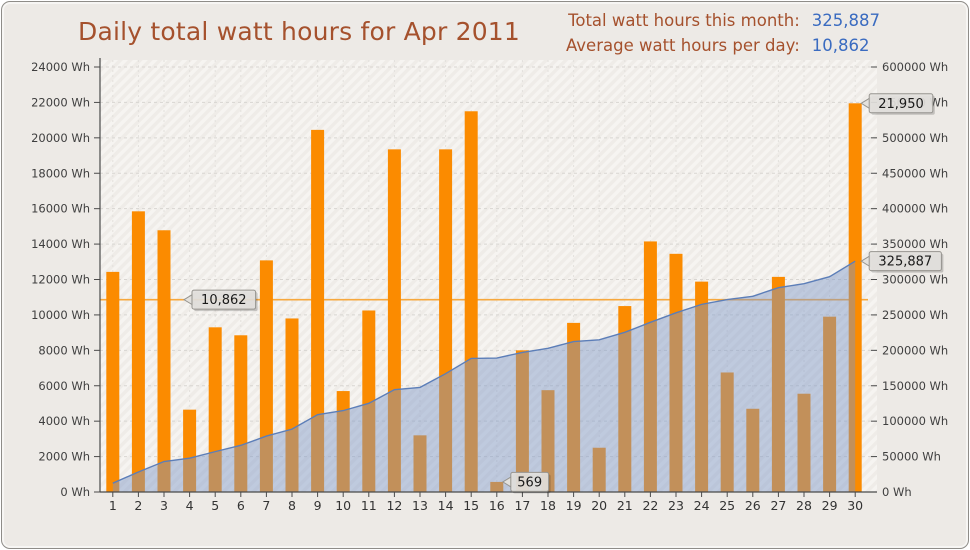 The height and width of the screenshot is (550, 970). Describe the element at coordinates (650, 505) in the screenshot. I see `svg-text: 22` at that location.